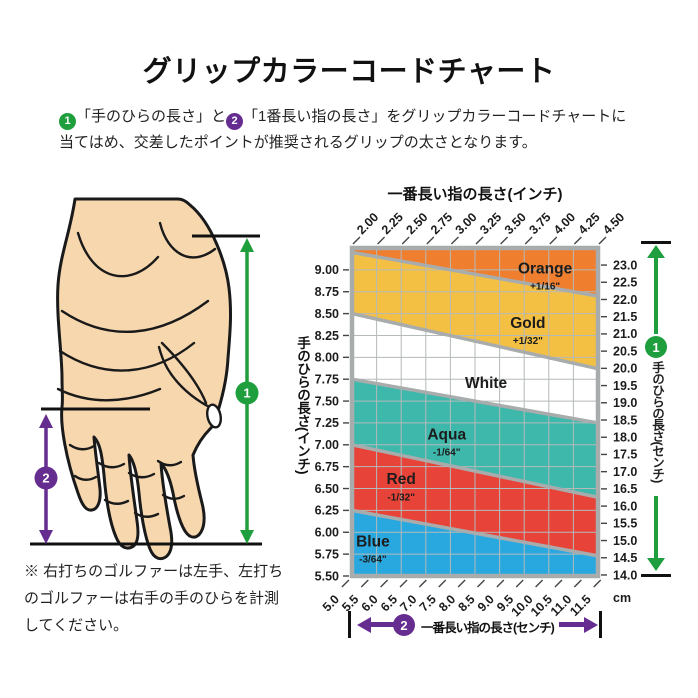 This screenshot has width=698, height=698. Describe the element at coordinates (656, 347) in the screenshot. I see `right-axis-badge: 1` at that location.